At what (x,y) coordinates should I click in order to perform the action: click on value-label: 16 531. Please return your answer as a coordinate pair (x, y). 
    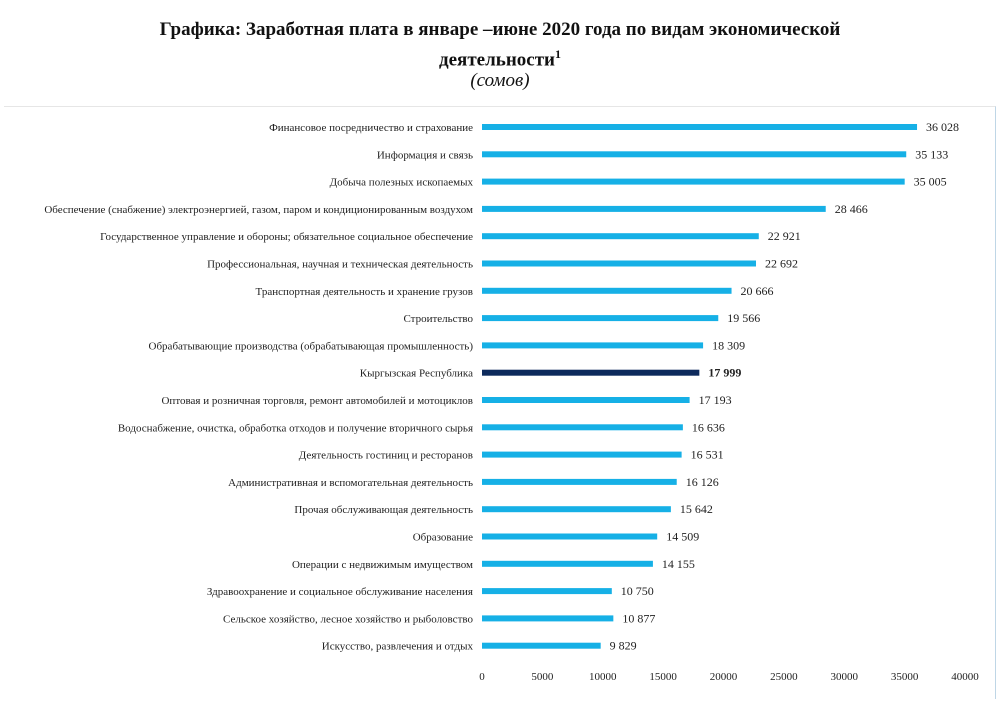
    Looking at the image, I should click on (707, 455).